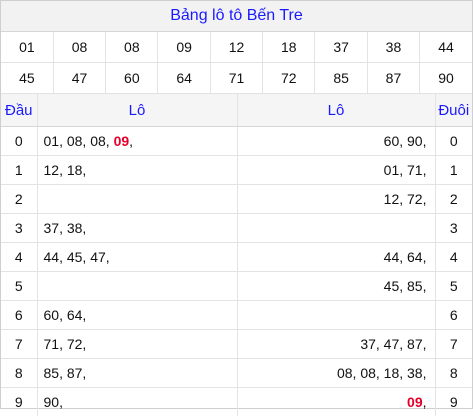  I want to click on lo-text: 1, so click(454, 170).